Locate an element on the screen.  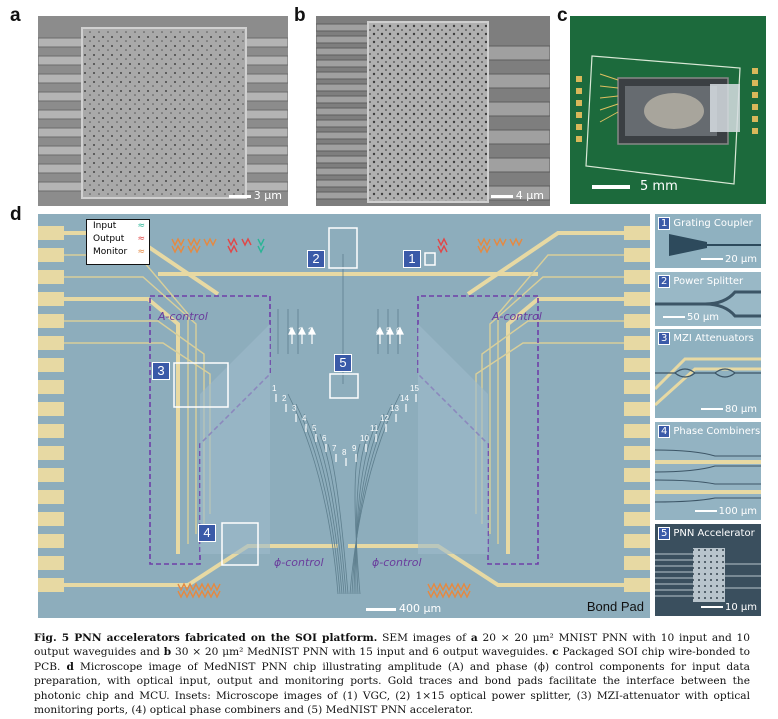
sem-image-b: 4 μm is located at coordinates (433, 111).